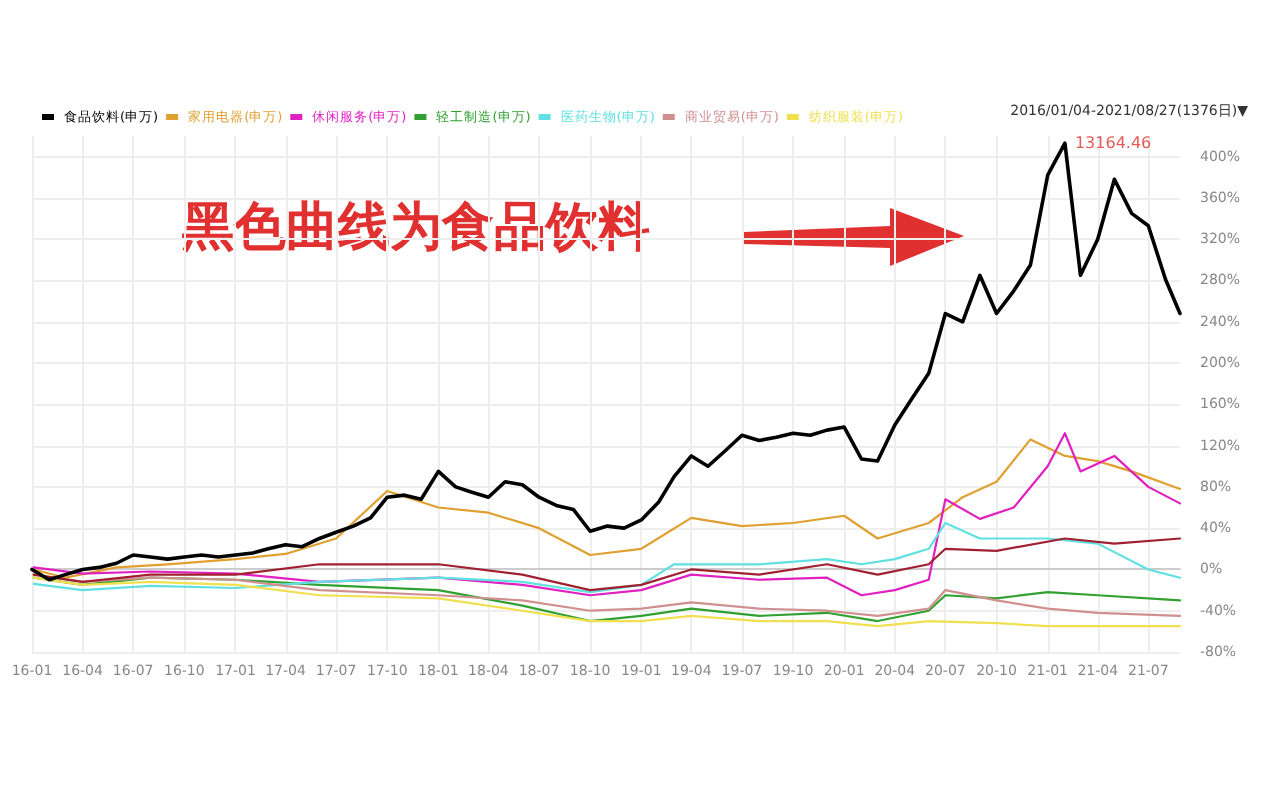 The image size is (1280, 792). What do you see at coordinates (1113, 143) in the screenshot?
I see `annotation: 13164.46` at bounding box center [1113, 143].